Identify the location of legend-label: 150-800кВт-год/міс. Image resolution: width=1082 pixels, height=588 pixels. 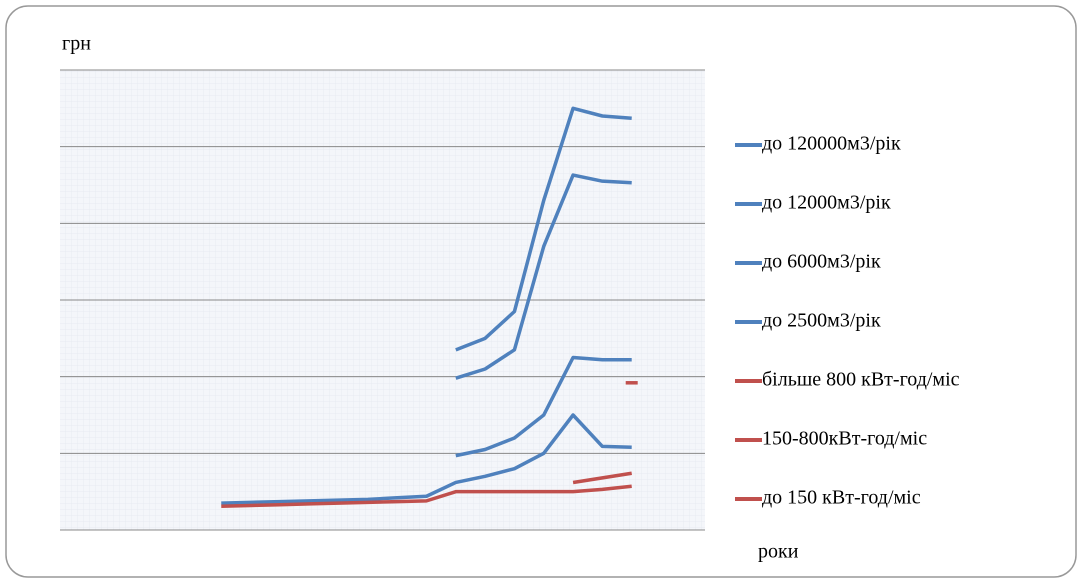
(844, 439).